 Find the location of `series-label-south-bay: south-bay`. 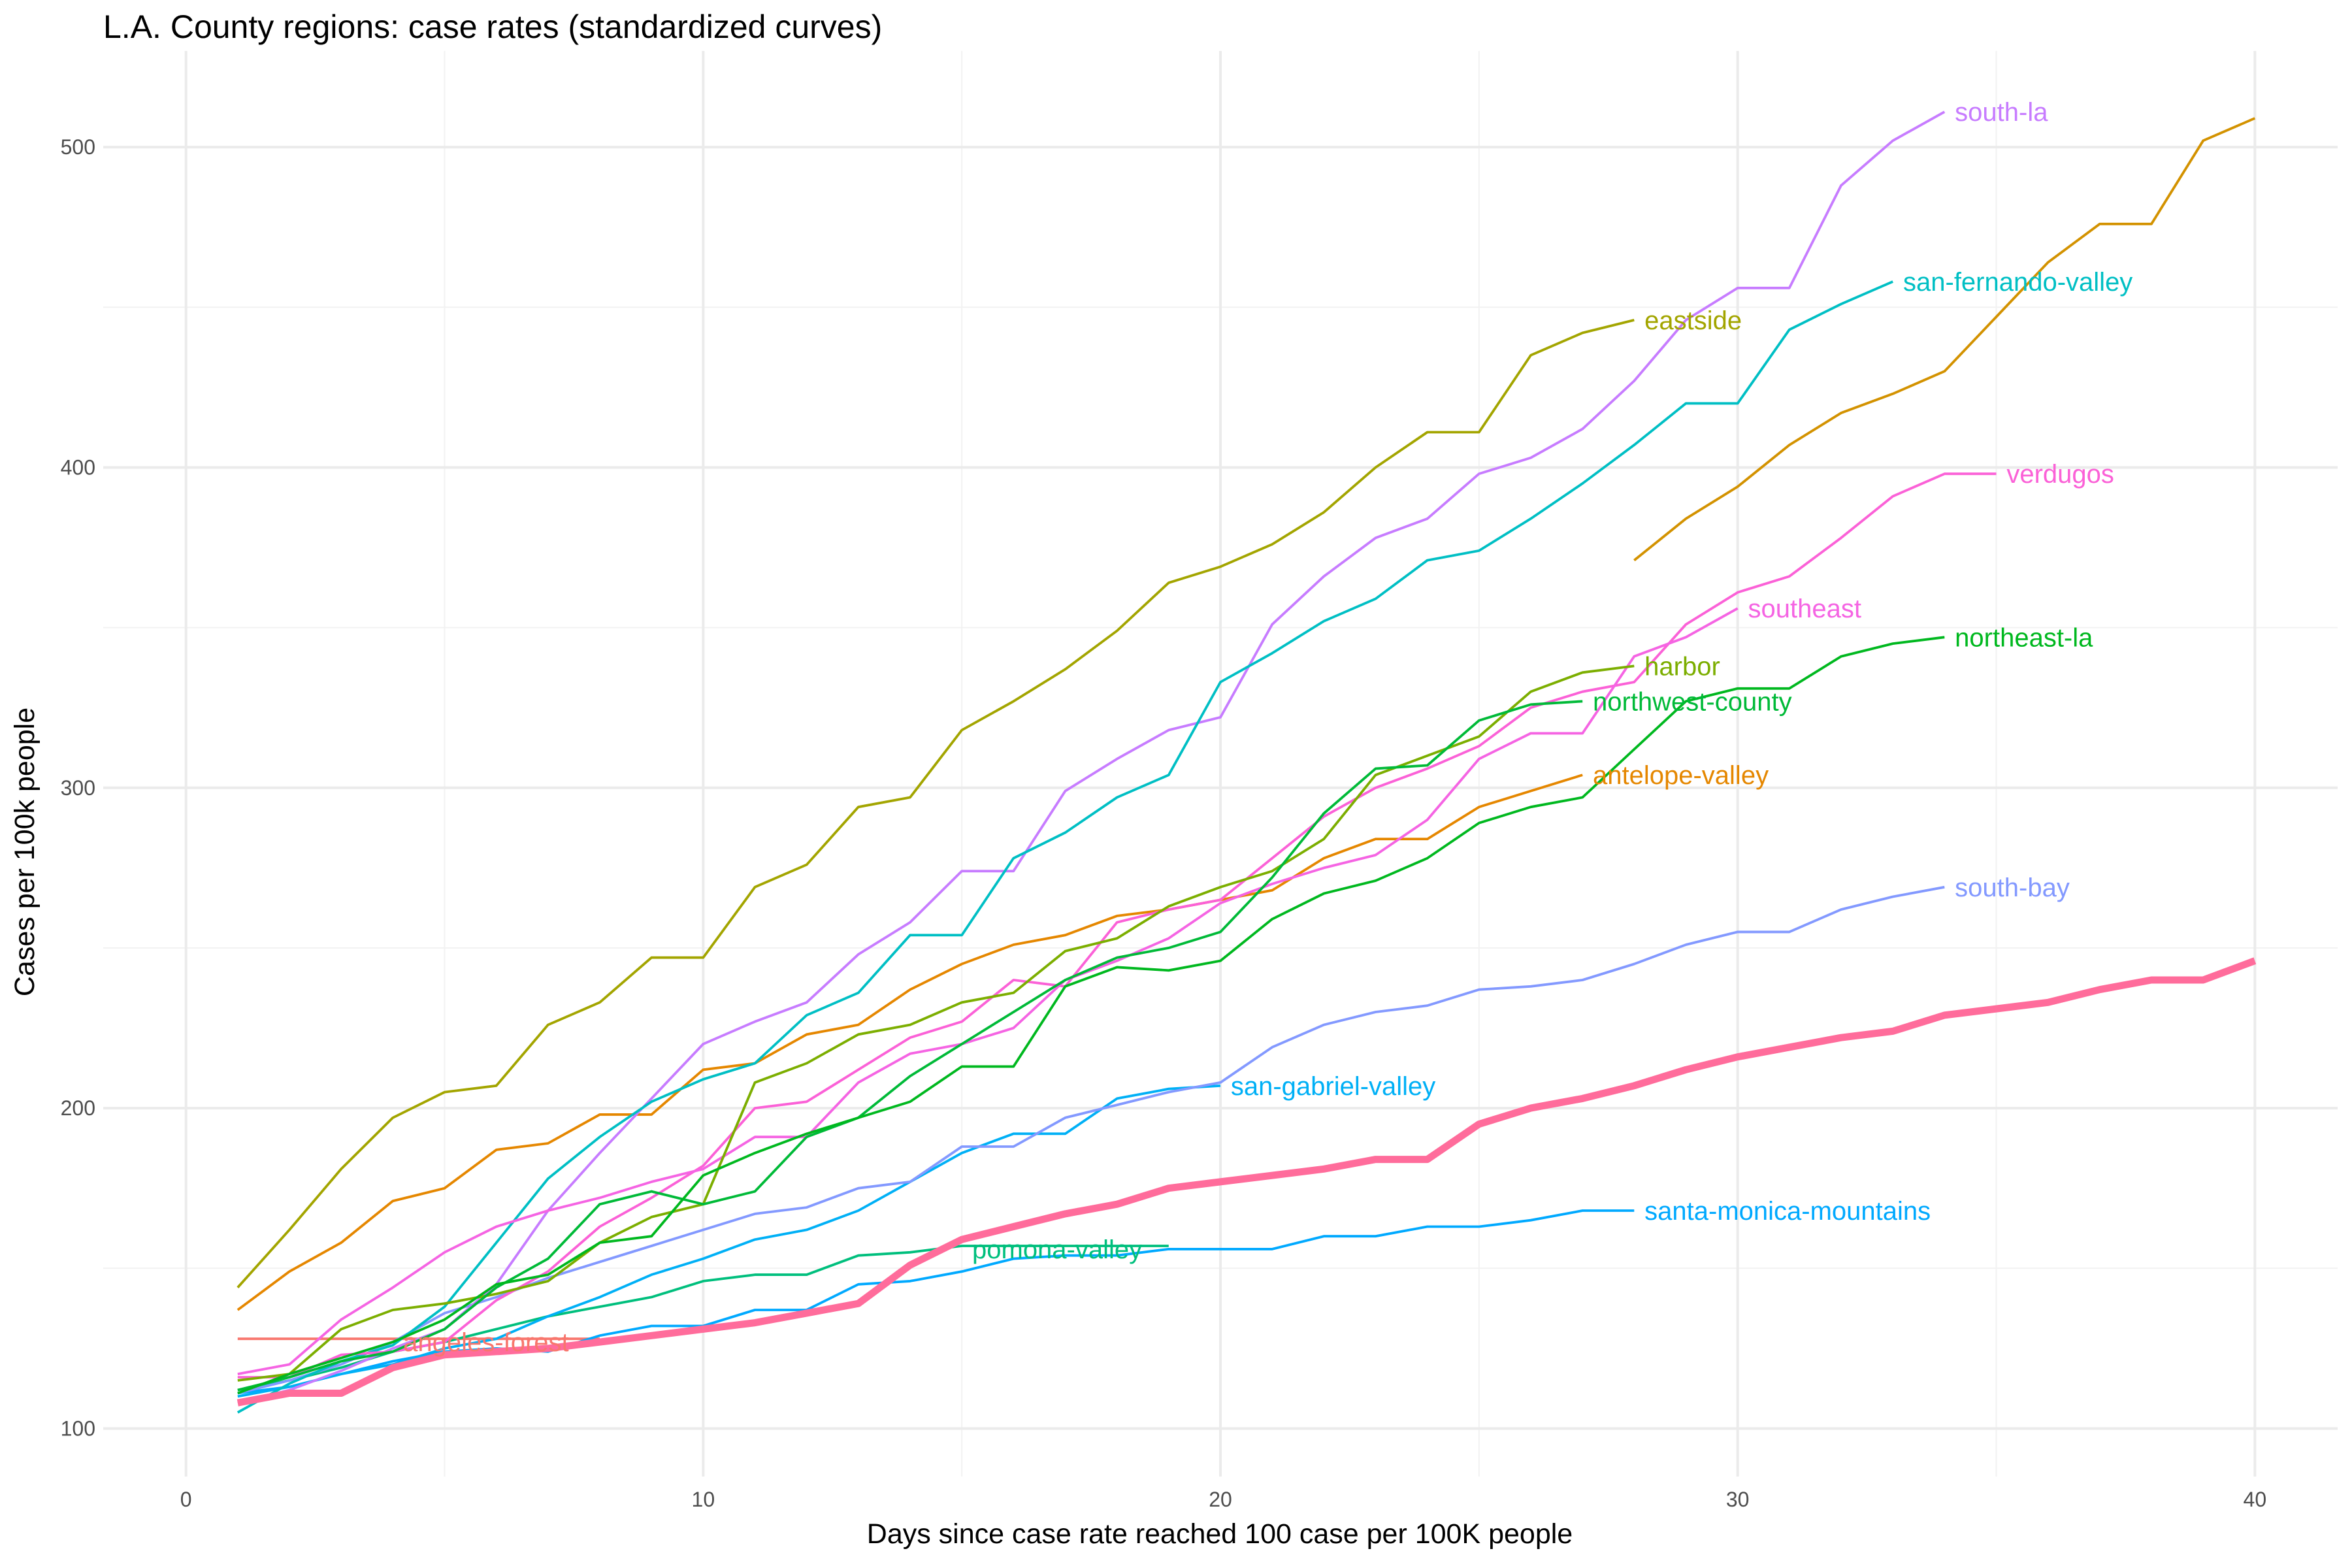

series-label-south-bay: south-bay is located at coordinates (2012, 888).